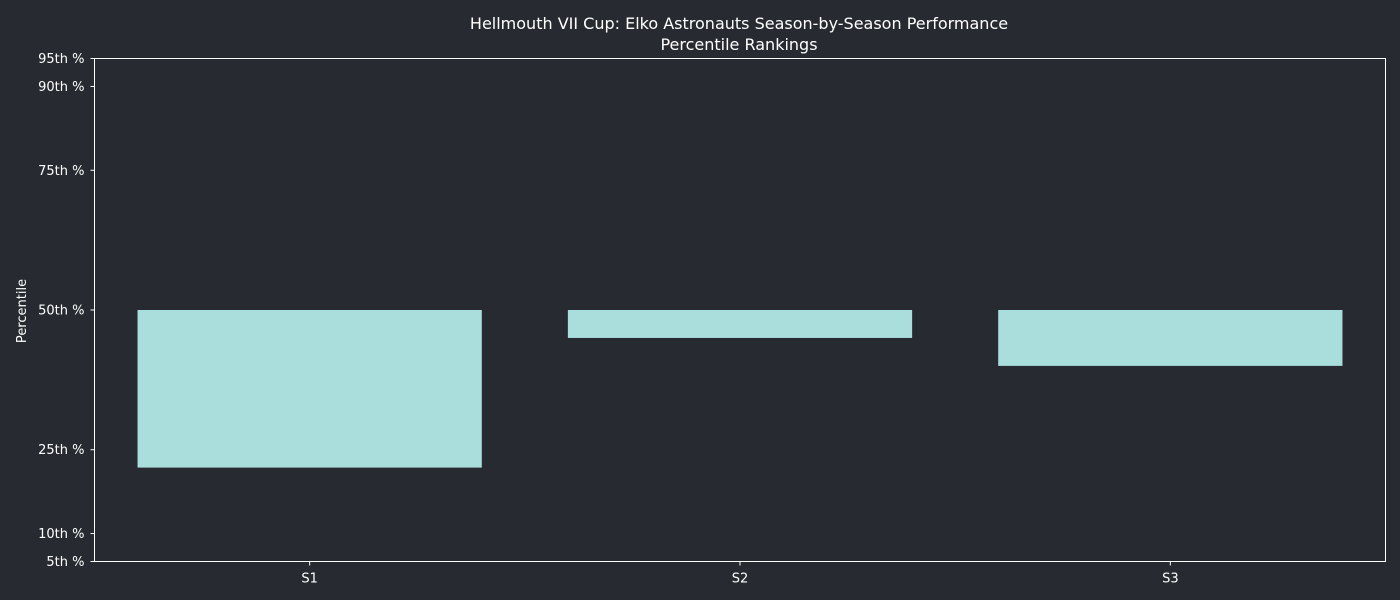 This screenshot has height=600, width=1400. What do you see at coordinates (61, 171) in the screenshot?
I see `y-tick-label: 75th %` at bounding box center [61, 171].